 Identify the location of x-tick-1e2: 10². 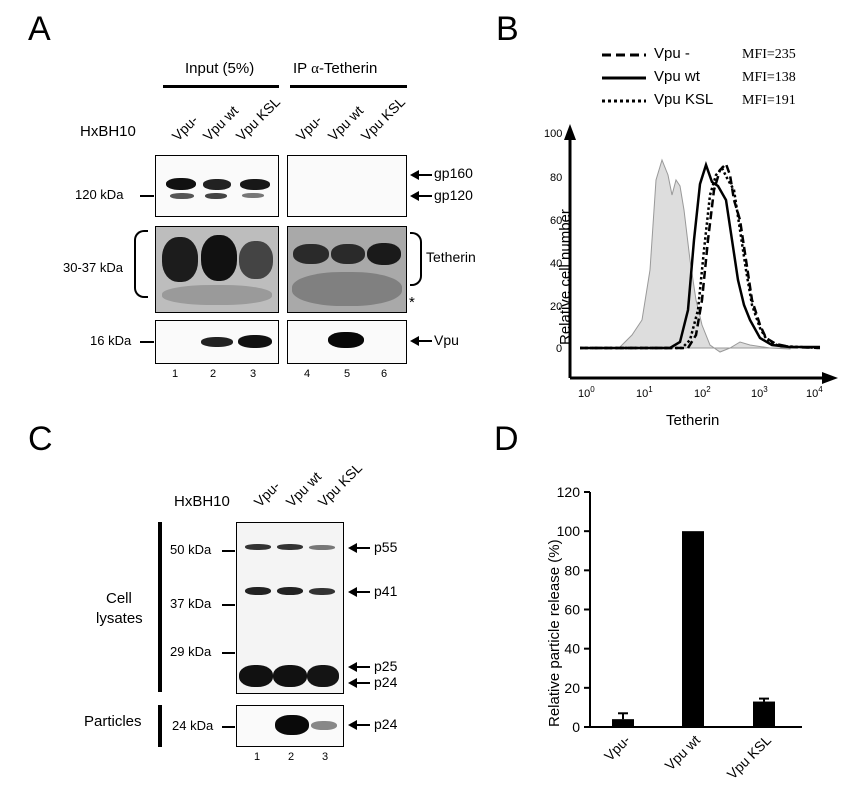
(702, 392).